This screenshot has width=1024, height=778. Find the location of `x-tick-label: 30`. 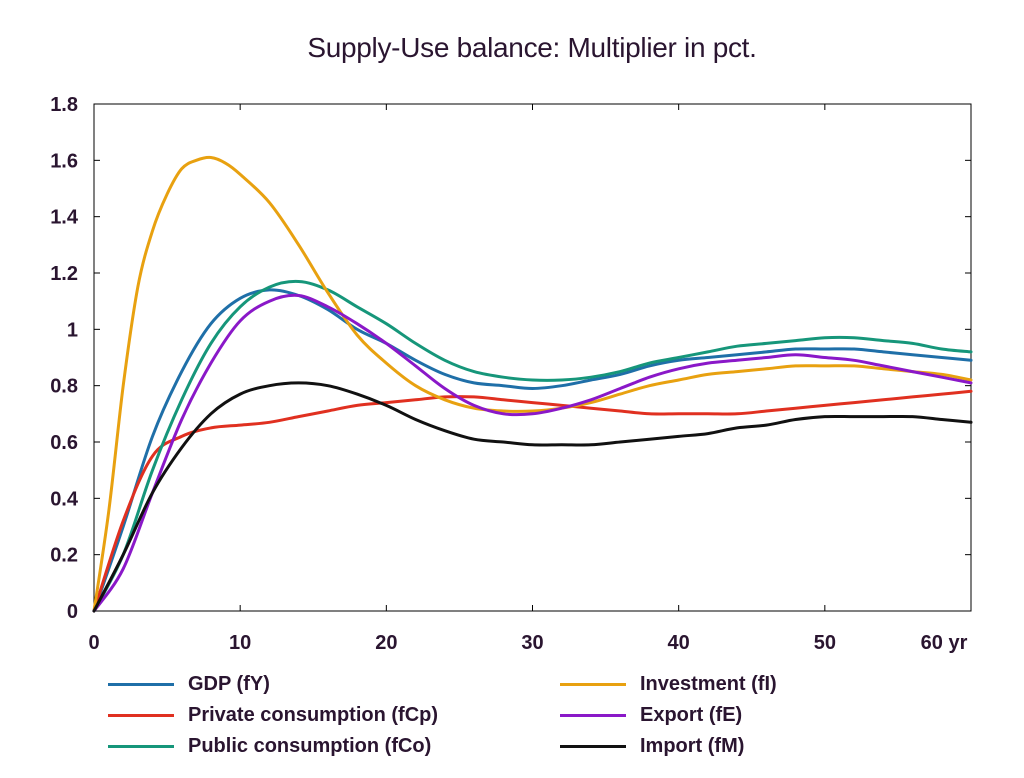

x-tick-label: 30 is located at coordinates (532, 643).